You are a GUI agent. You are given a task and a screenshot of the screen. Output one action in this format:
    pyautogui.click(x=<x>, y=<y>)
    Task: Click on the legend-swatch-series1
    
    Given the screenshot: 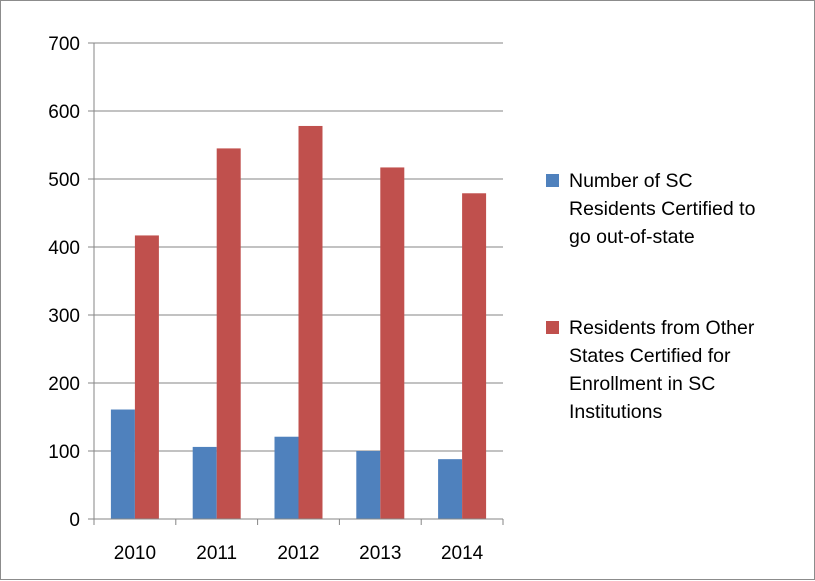 What is the action you would take?
    pyautogui.click(x=552, y=180)
    